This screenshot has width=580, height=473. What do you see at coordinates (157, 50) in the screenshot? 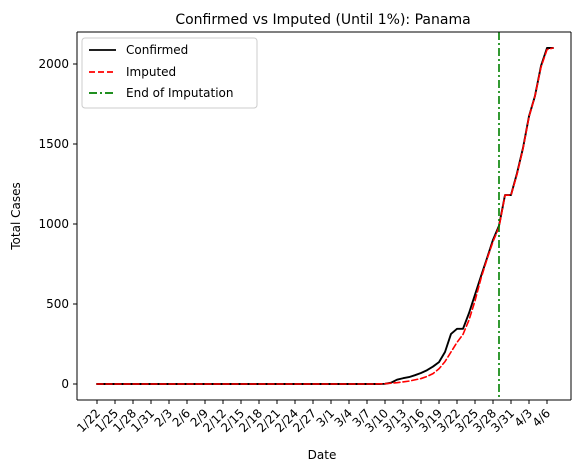
I see `legend-label-confirmed: Confirmed` at bounding box center [157, 50].